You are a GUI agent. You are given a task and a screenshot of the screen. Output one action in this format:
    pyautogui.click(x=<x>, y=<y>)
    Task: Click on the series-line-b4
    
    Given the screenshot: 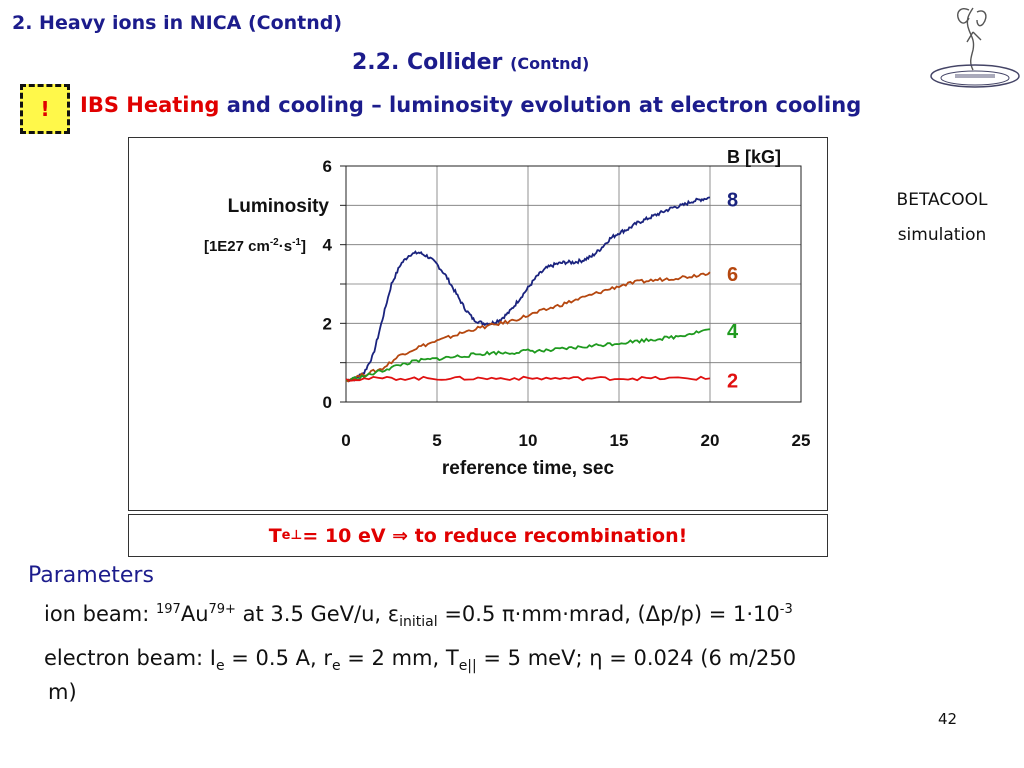 What is the action you would take?
    pyautogui.click(x=528, y=355)
    